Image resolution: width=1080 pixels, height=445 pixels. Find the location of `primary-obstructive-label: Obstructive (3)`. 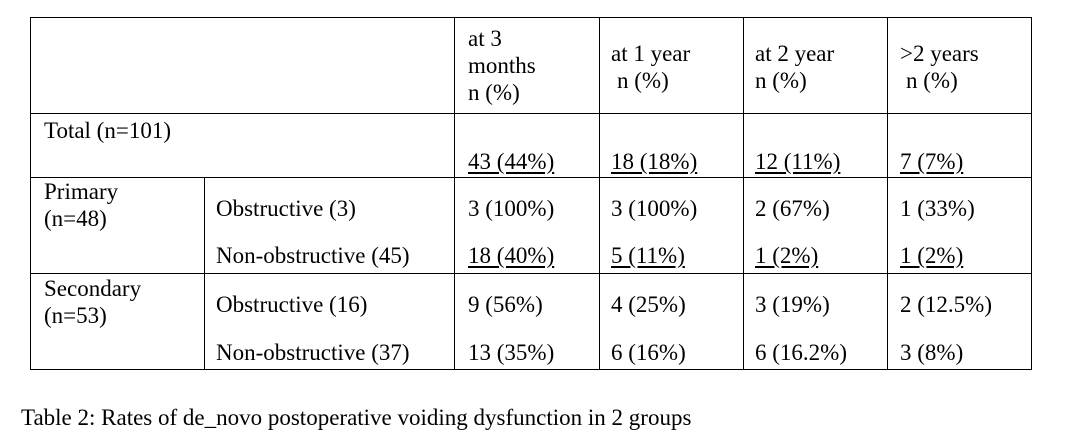

primary-obstructive-label: Obstructive (3) is located at coordinates (286, 208).